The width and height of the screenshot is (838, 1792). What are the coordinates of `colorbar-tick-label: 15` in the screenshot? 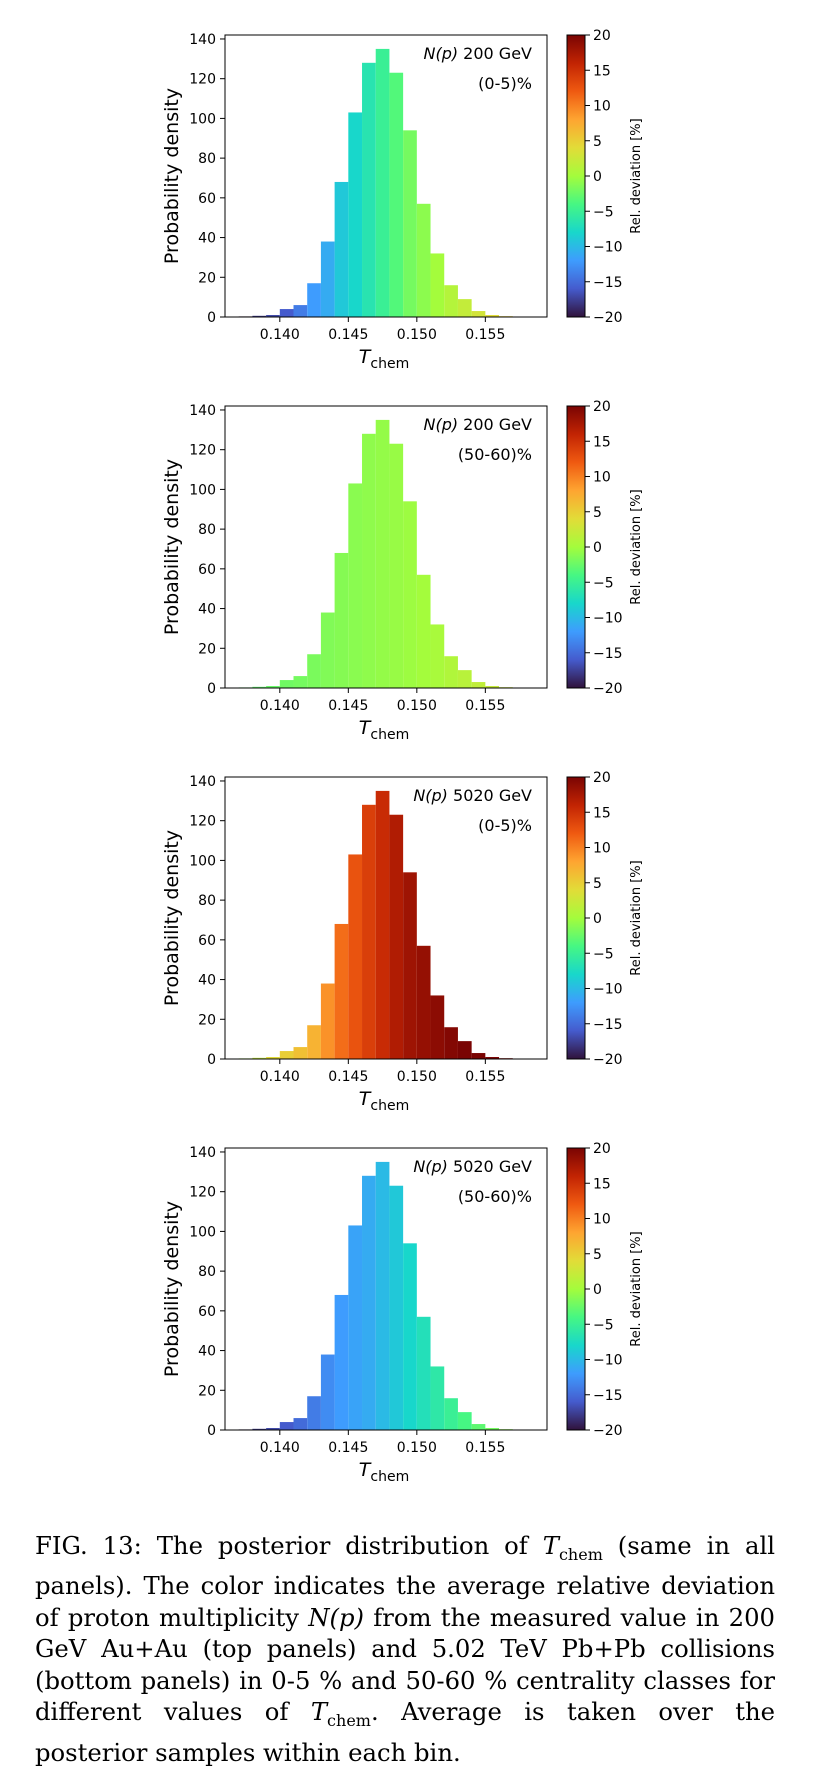 It's located at (602, 71).